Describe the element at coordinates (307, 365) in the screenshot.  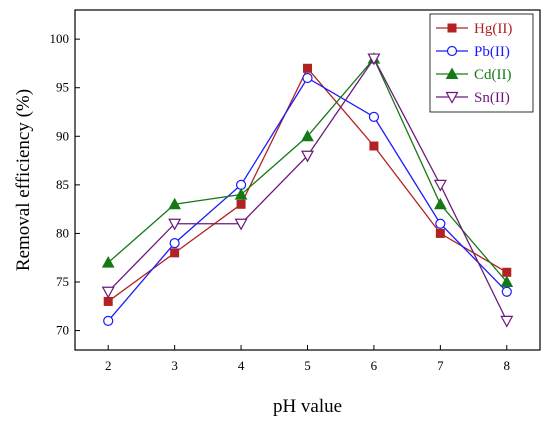
I see `x-tick-label: 5` at that location.